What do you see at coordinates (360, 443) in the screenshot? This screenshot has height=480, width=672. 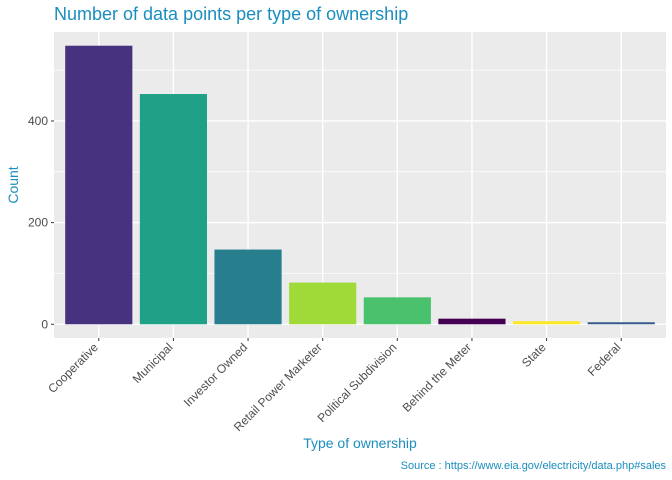 I see `x-axis-title: Type of ownership` at bounding box center [360, 443].